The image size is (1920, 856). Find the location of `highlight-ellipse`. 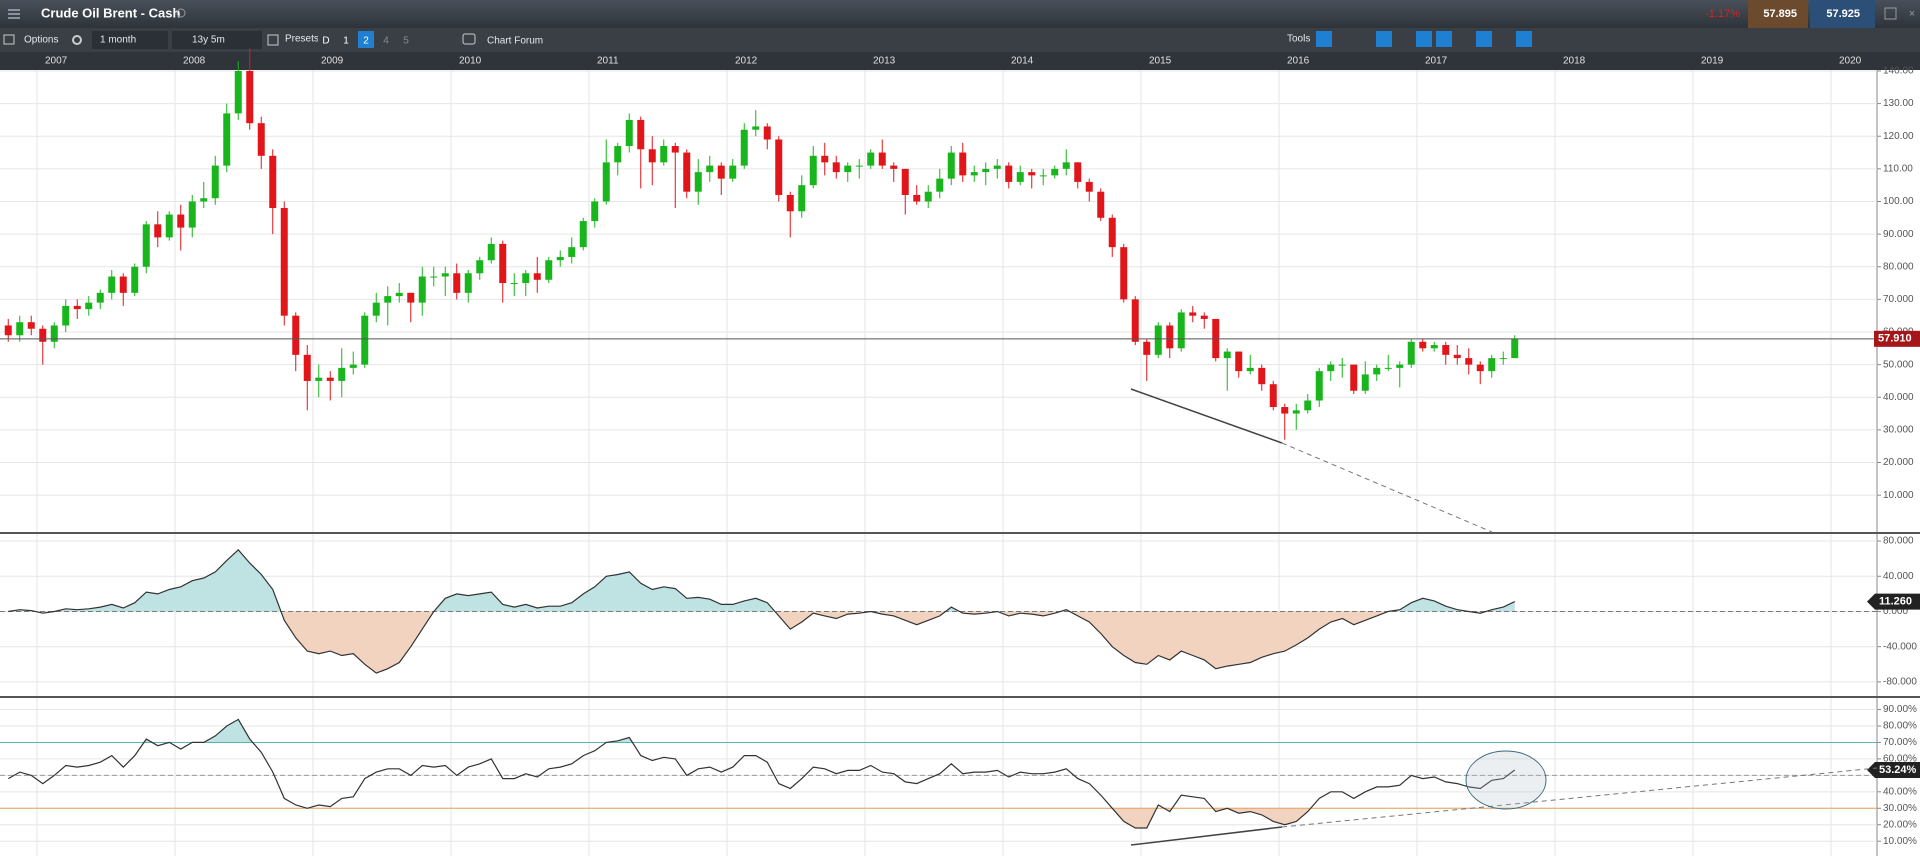

highlight-ellipse is located at coordinates (1506, 780).